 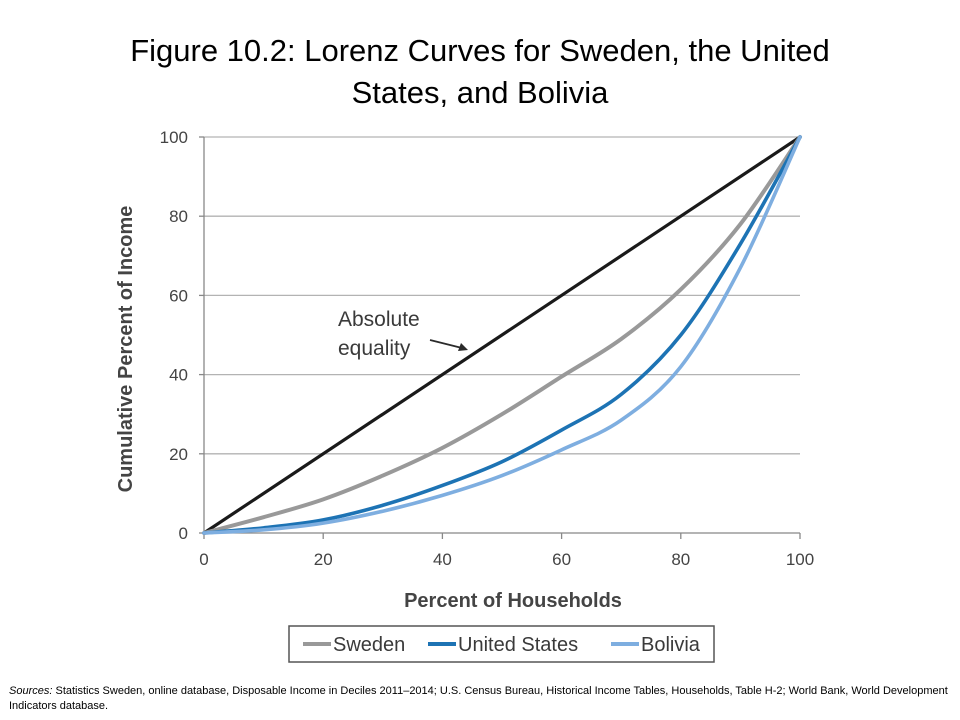 I want to click on legend: Sweden United States Bolivia, so click(x=501, y=644).